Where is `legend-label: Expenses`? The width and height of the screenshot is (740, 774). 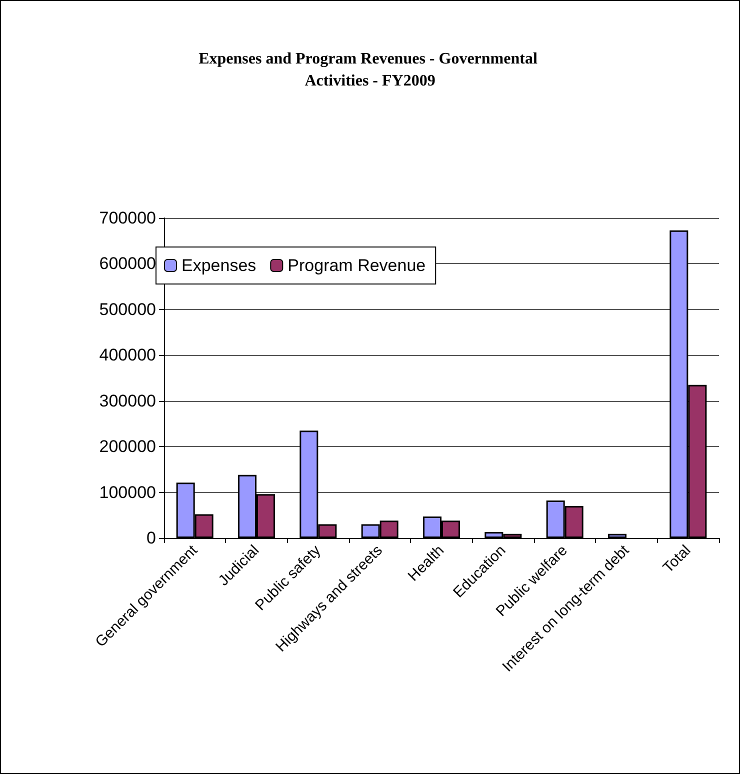
legend-label: Expenses is located at coordinates (219, 265).